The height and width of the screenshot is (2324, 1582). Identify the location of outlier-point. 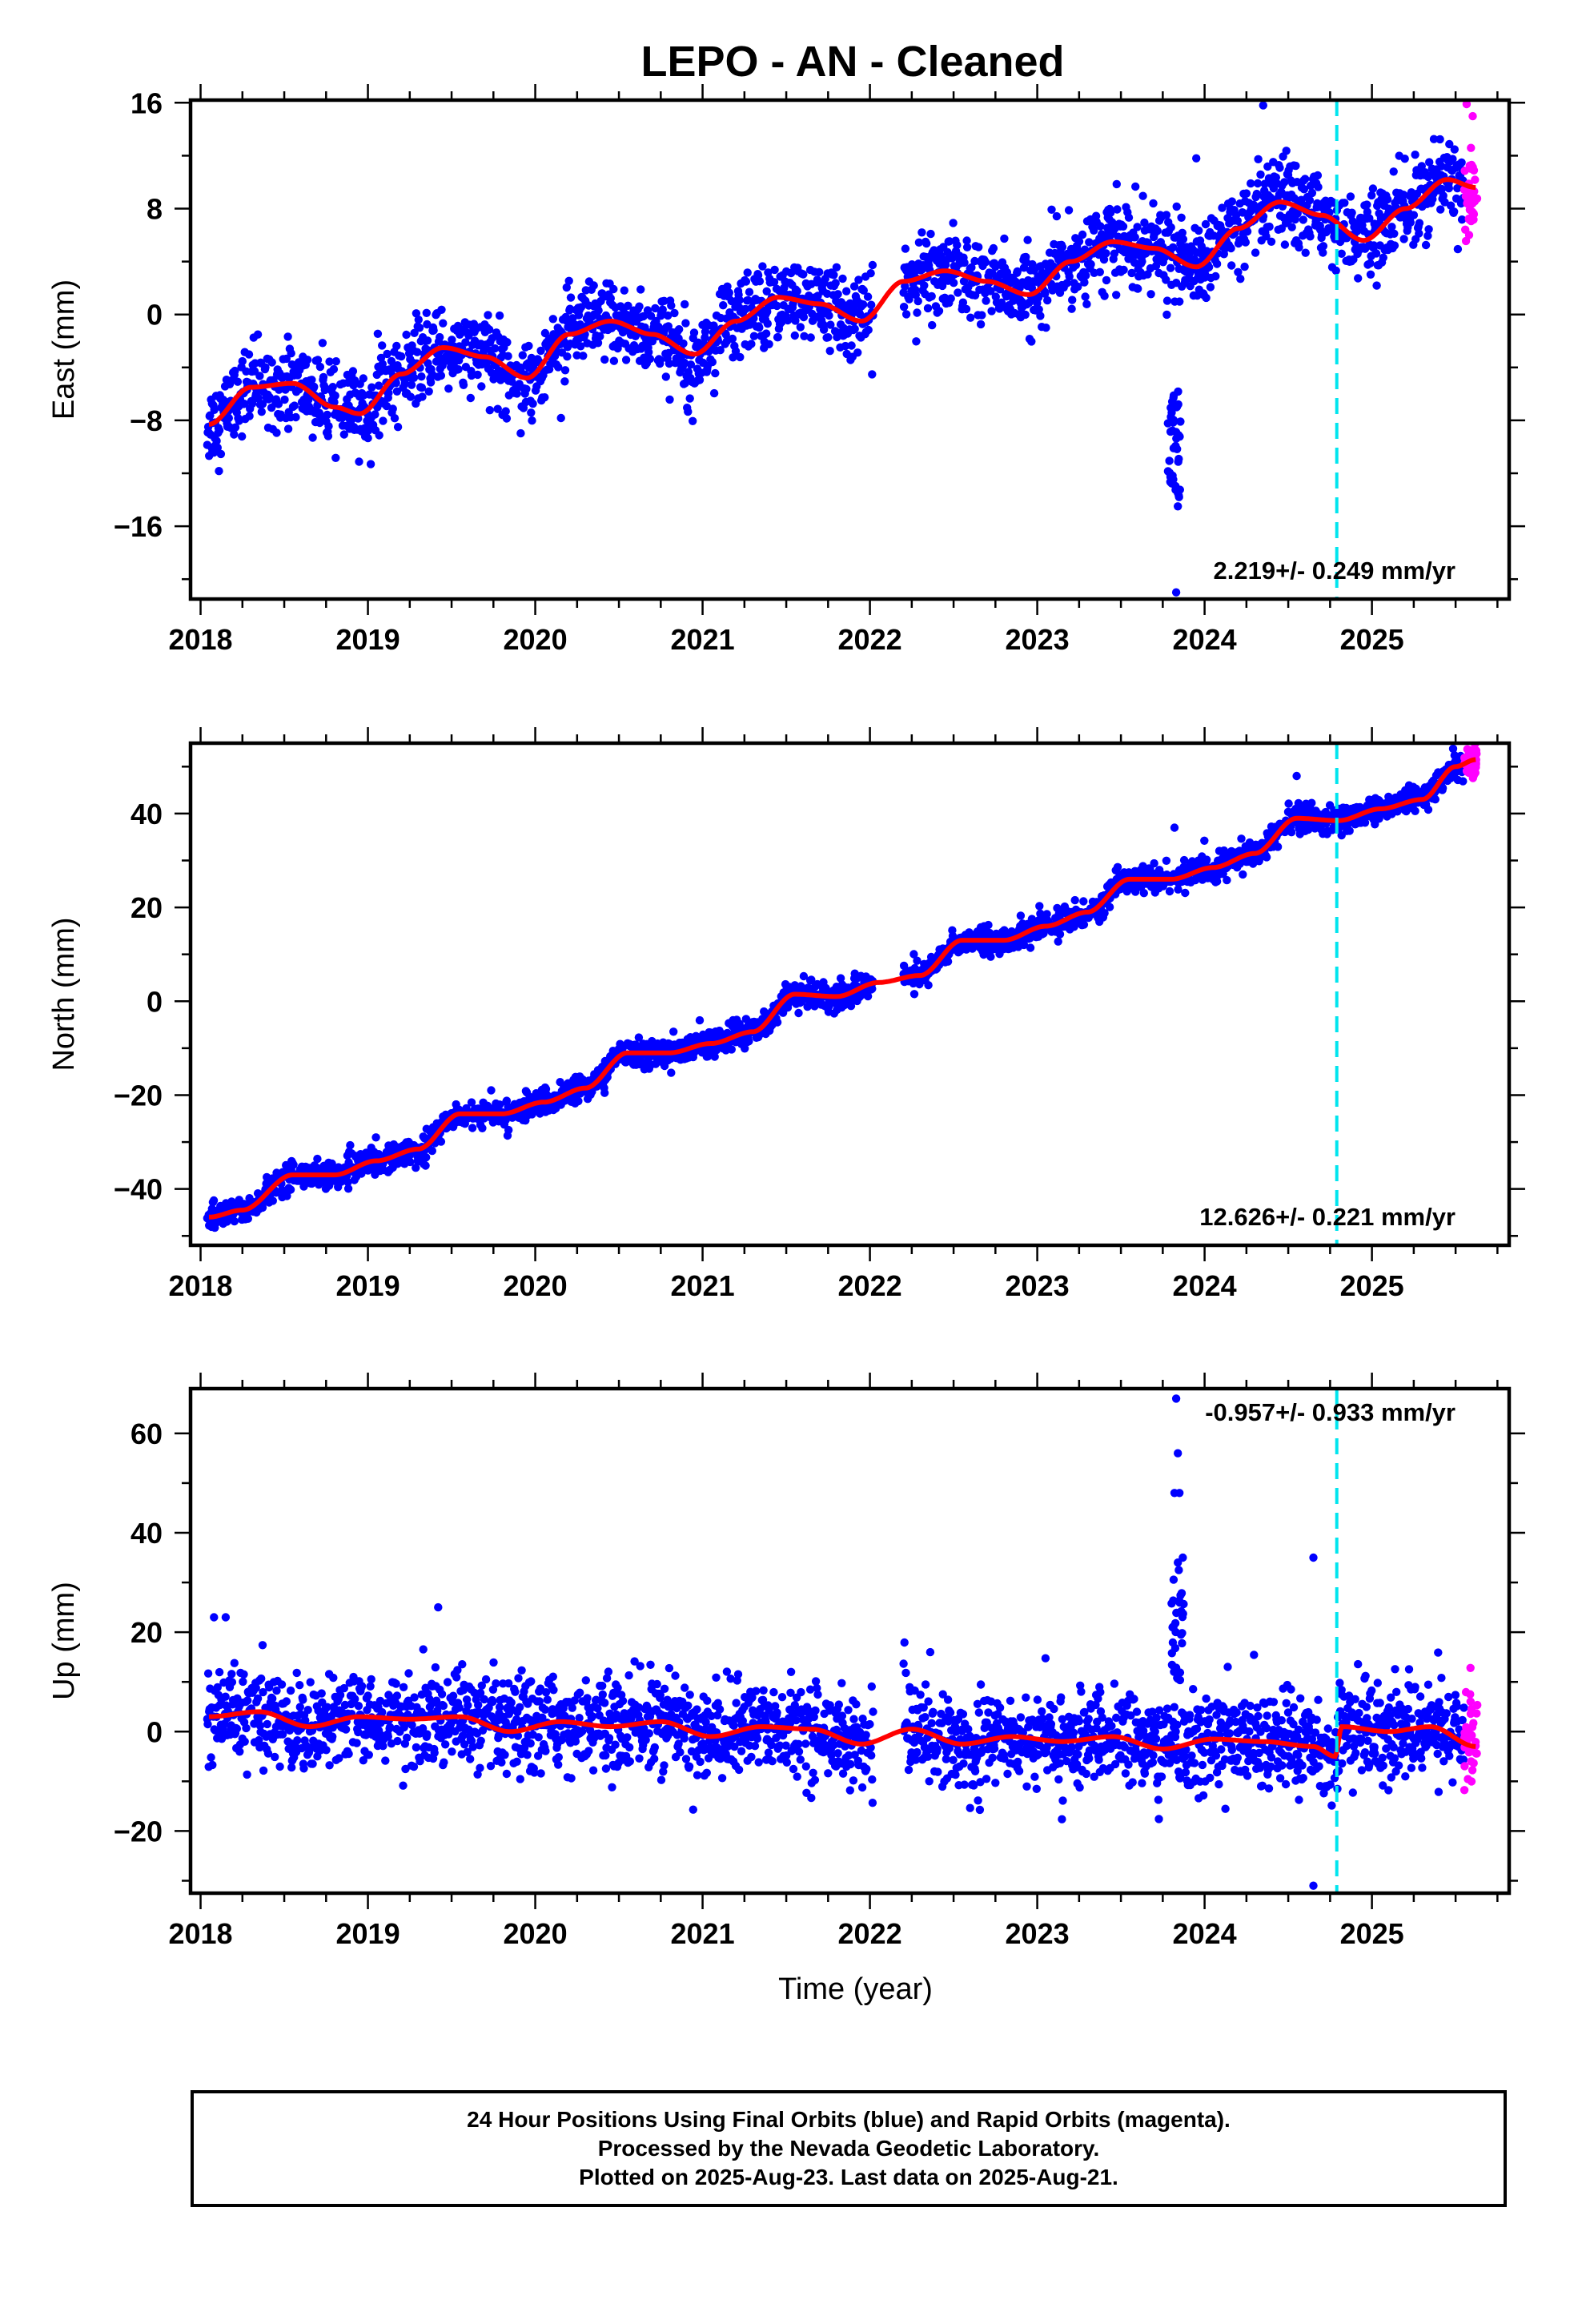
(1196, 158).